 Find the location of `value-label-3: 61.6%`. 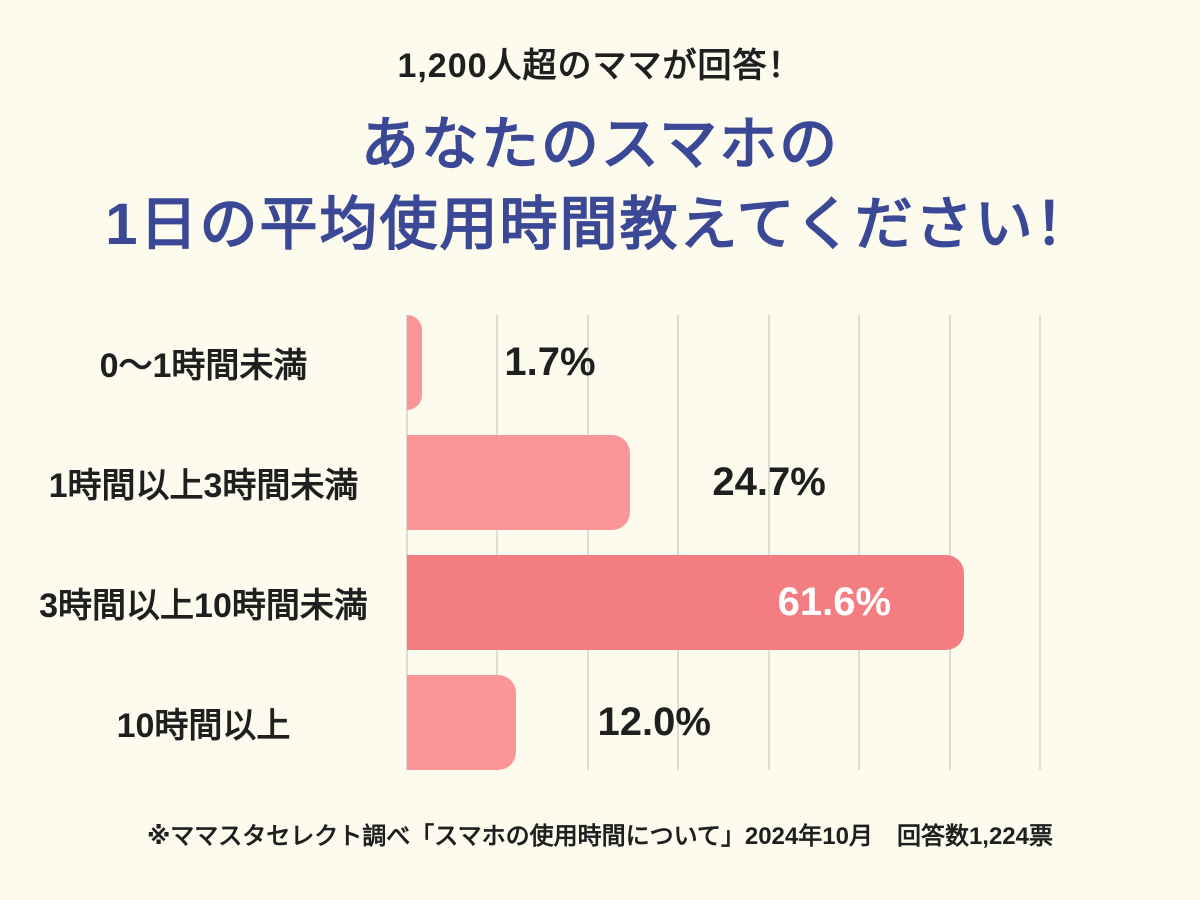

value-label-3: 61.6% is located at coordinates (834, 602).